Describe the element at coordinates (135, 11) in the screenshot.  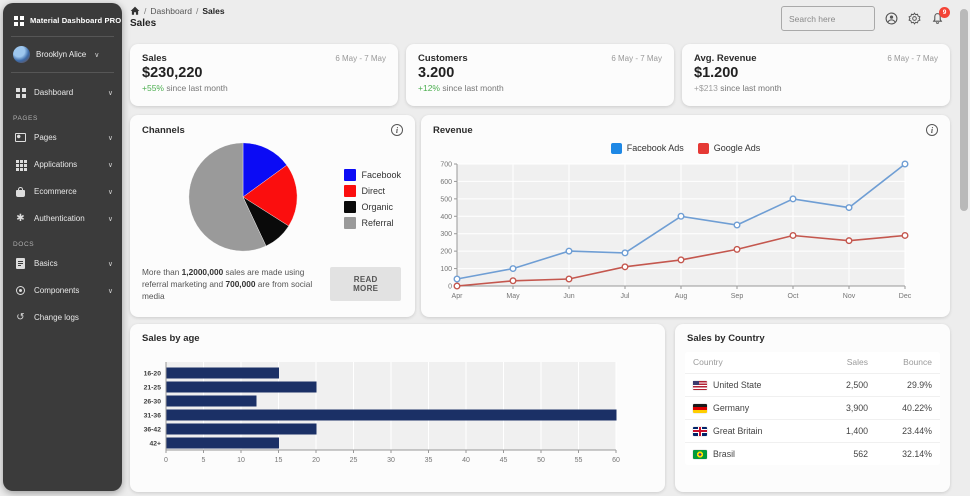
I see `home-icon` at that location.